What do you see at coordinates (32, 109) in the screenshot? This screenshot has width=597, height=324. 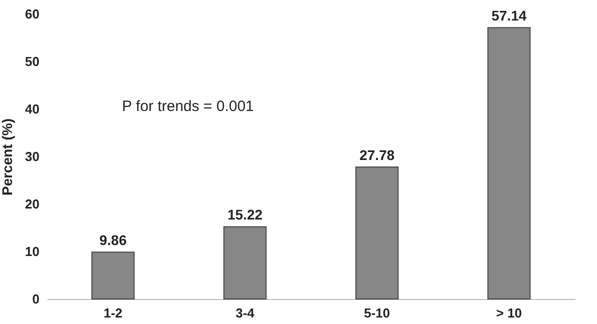 I see `y-tick-label: 40` at bounding box center [32, 109].